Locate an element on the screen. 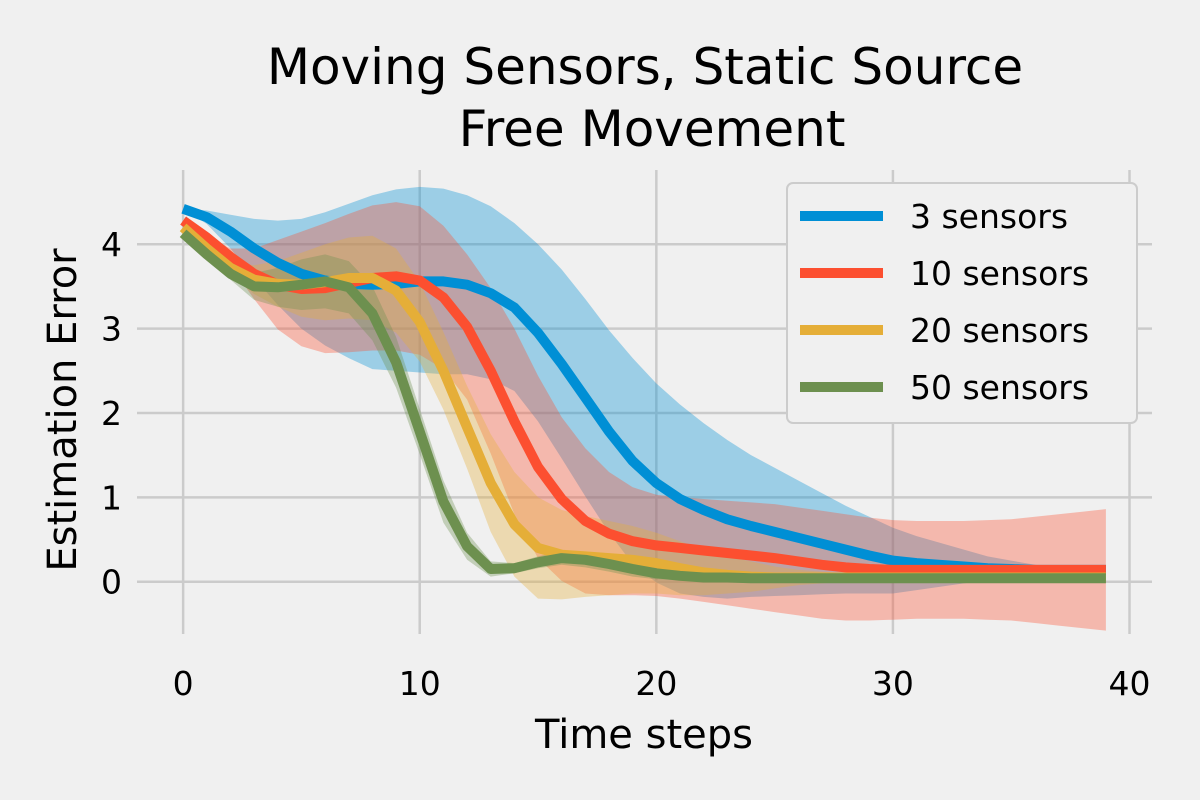 This screenshot has width=1200, height=800. x-tick-label: 30 is located at coordinates (893, 683).